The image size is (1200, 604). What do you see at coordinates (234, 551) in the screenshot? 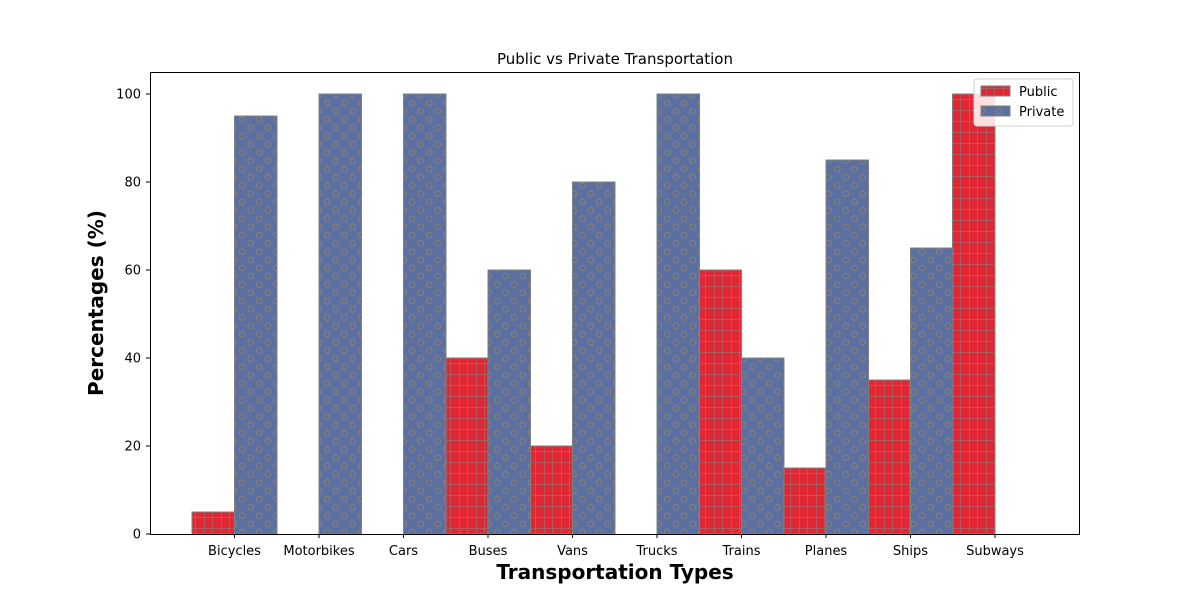
I see `x-tick-label: Bicycles` at bounding box center [234, 551].